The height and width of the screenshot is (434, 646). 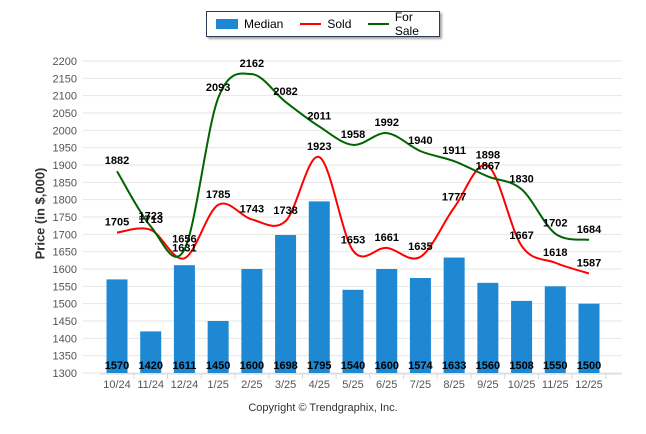 What do you see at coordinates (319, 117) in the screenshot?
I see `for-sale-value-label: 2011` at bounding box center [319, 117].